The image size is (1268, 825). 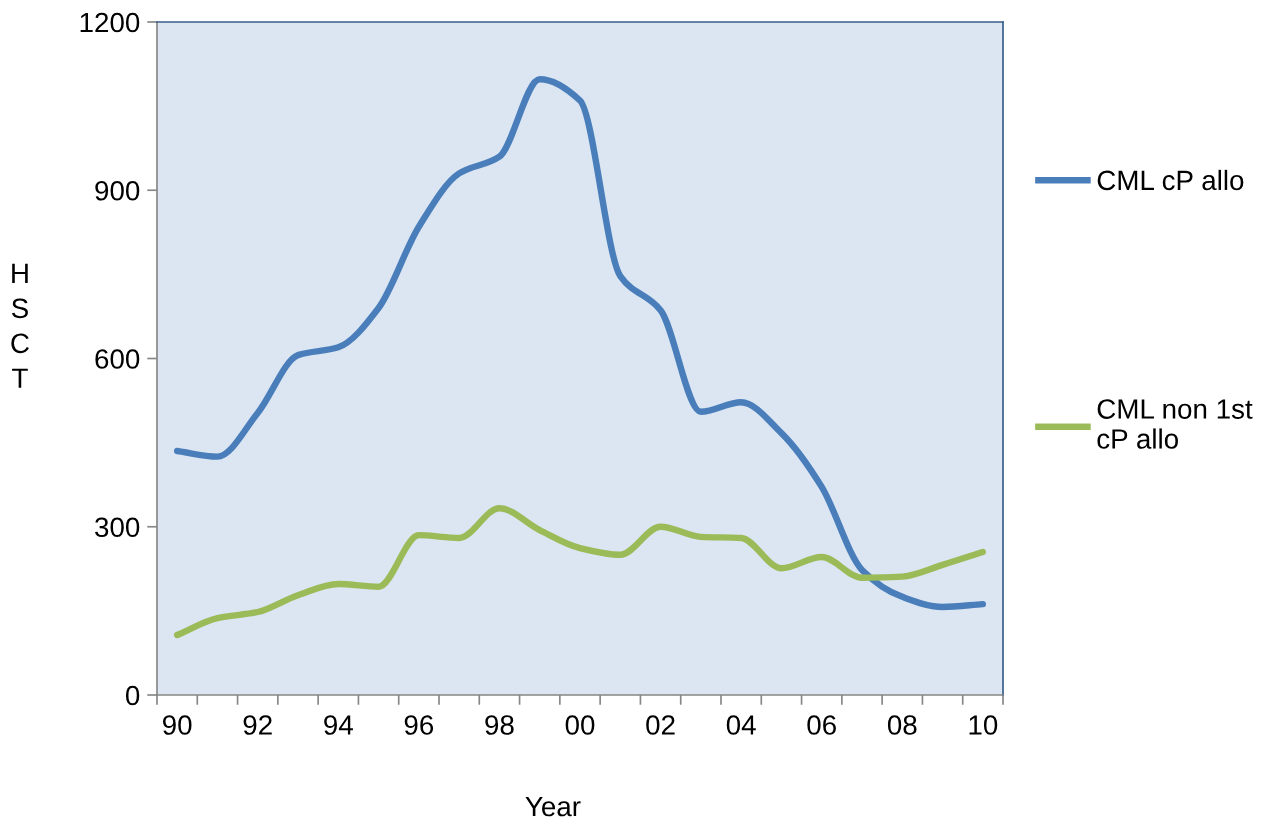 I want to click on x-tick-label: 98, so click(x=499, y=725).